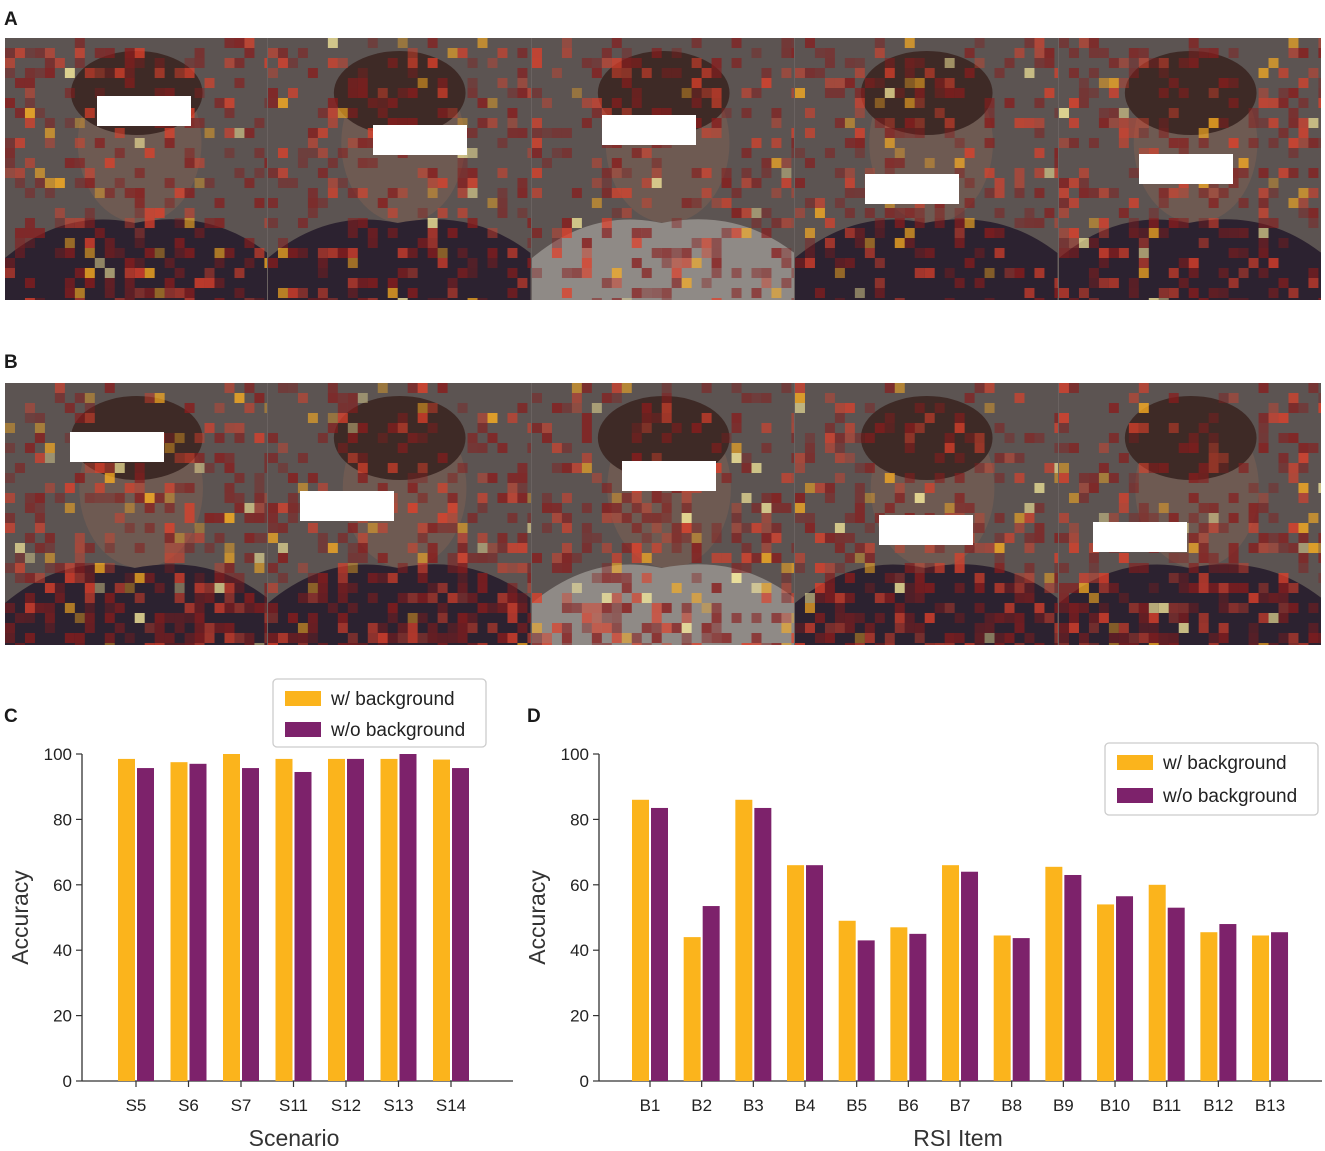 This screenshot has height=1151, width=1325. What do you see at coordinates (293, 1105) in the screenshot?
I see `x-tick-label: S11` at bounding box center [293, 1105].